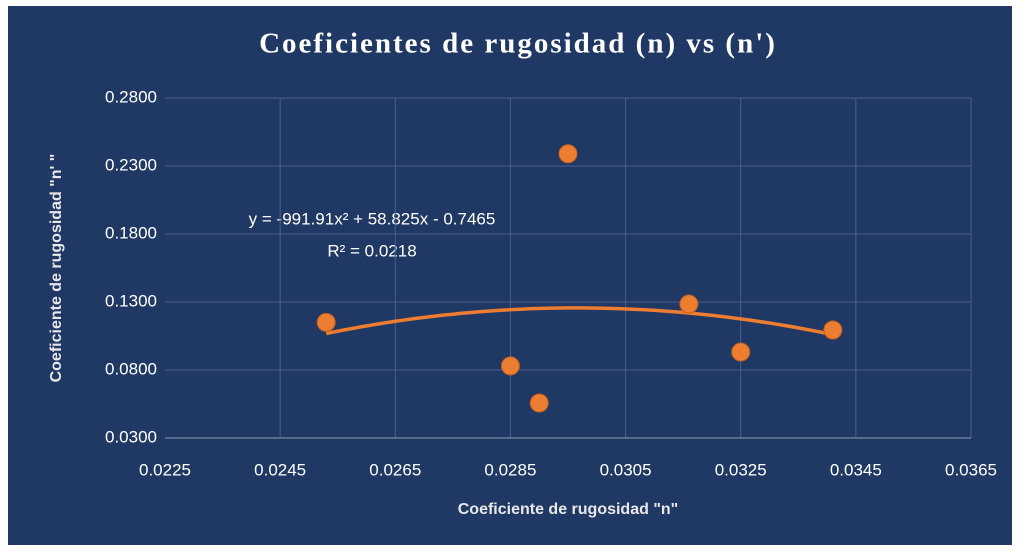  Describe the element at coordinates (518, 44) in the screenshot. I see `chart-title: Coeficientes de rugosidad (n) vs (n')` at that location.